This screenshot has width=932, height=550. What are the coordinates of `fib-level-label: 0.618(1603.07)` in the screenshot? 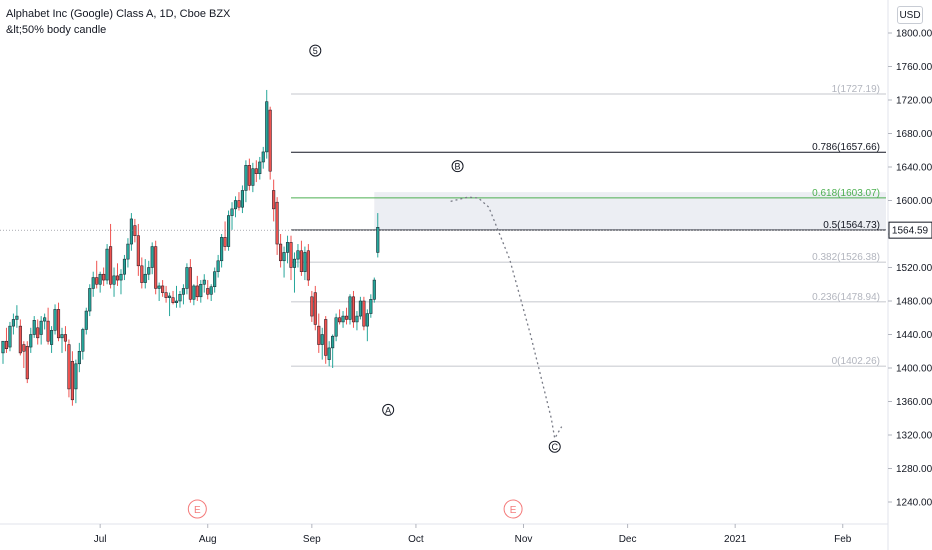 It's located at (846, 193).